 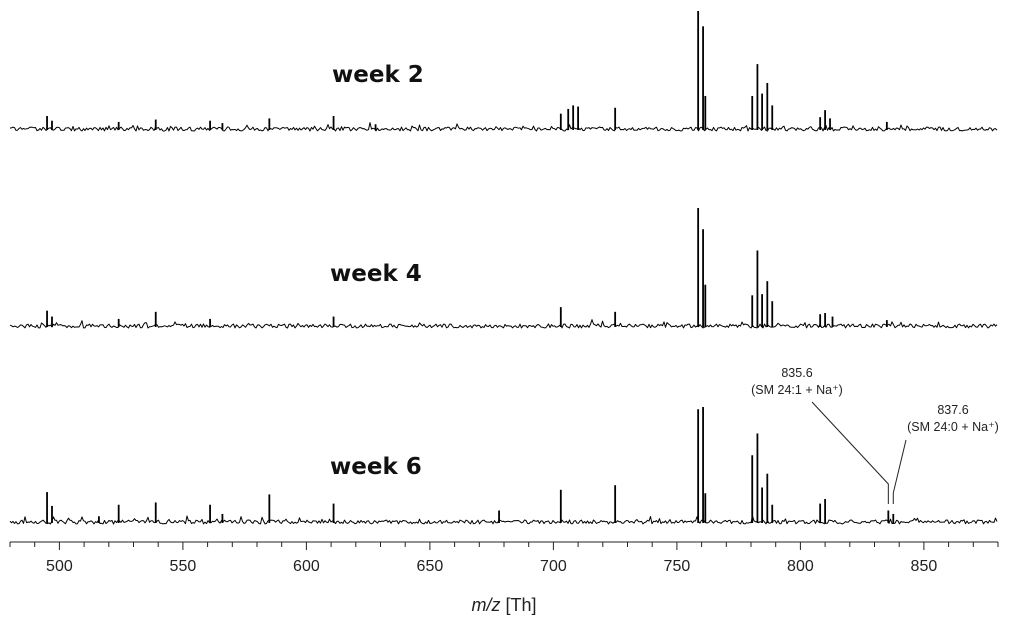 I want to click on x-axis: 500 550 600 650 700 750 800 850 m/z [Th], so click(x=504, y=578).